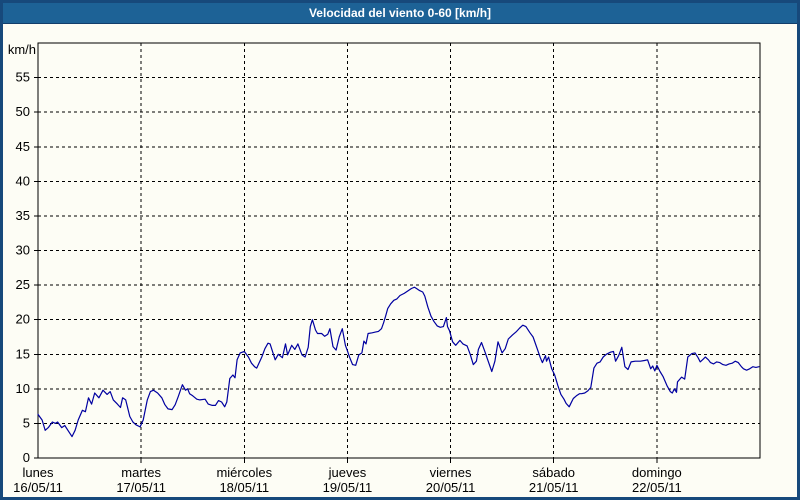 Image resolution: width=800 pixels, height=500 pixels. What do you see at coordinates (451, 472) in the screenshot?
I see `x-tick-day-label: viernes` at bounding box center [451, 472].